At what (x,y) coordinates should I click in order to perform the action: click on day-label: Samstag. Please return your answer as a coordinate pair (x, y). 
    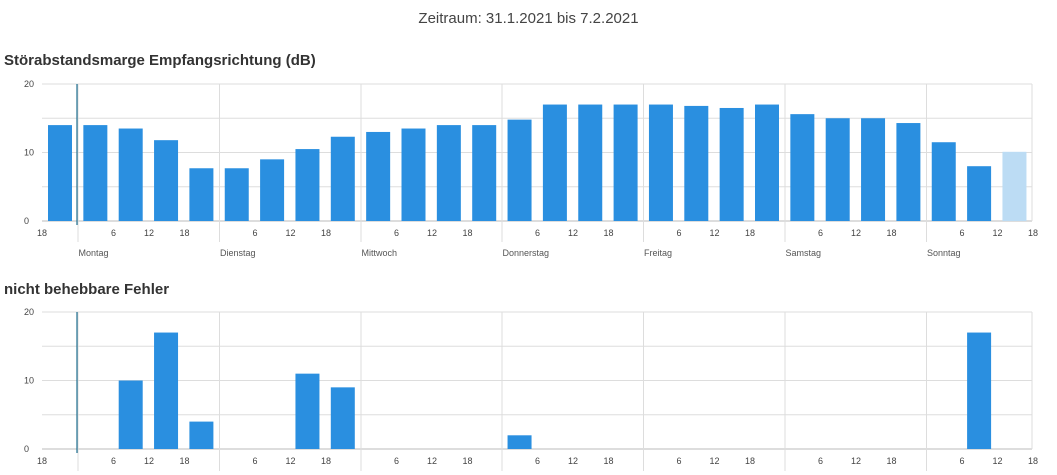
    Looking at the image, I should click on (804, 253).